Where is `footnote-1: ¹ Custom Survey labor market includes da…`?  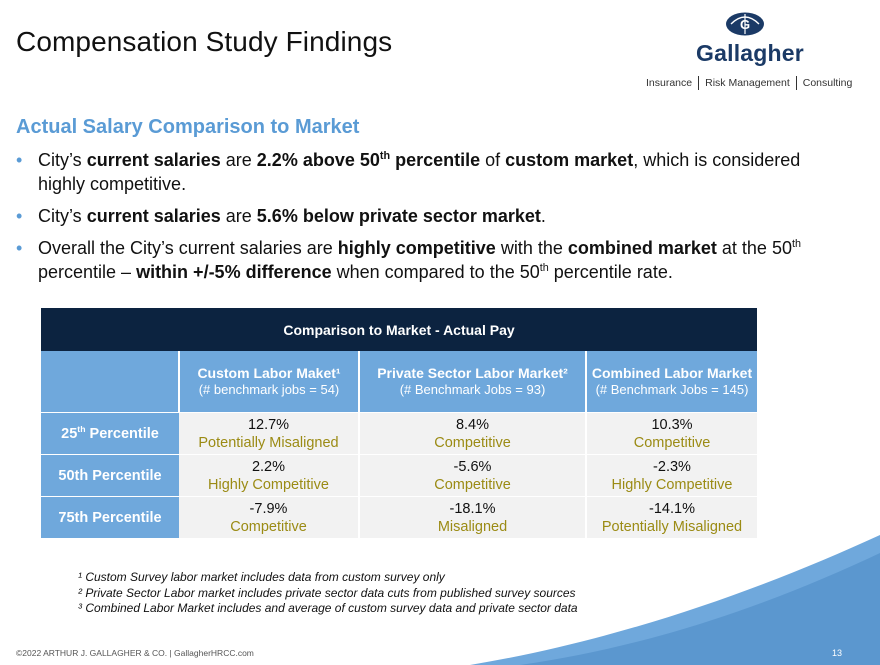 footnote-1: ¹ Custom Survey labor market includes da… is located at coordinates (261, 577).